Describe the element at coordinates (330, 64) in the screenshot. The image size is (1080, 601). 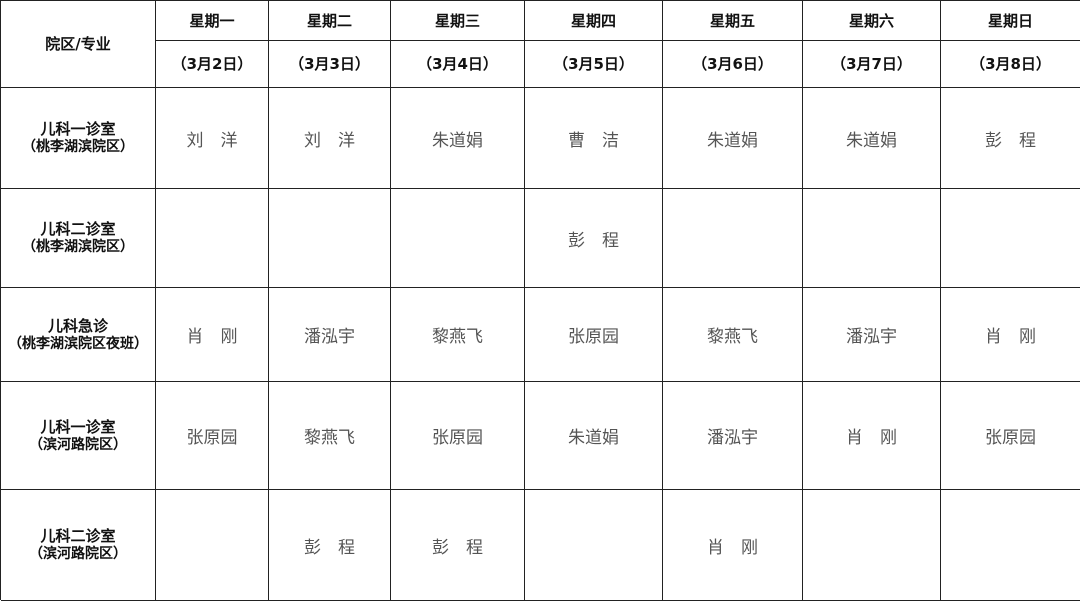
I see `date-header: （3月3日）` at that location.